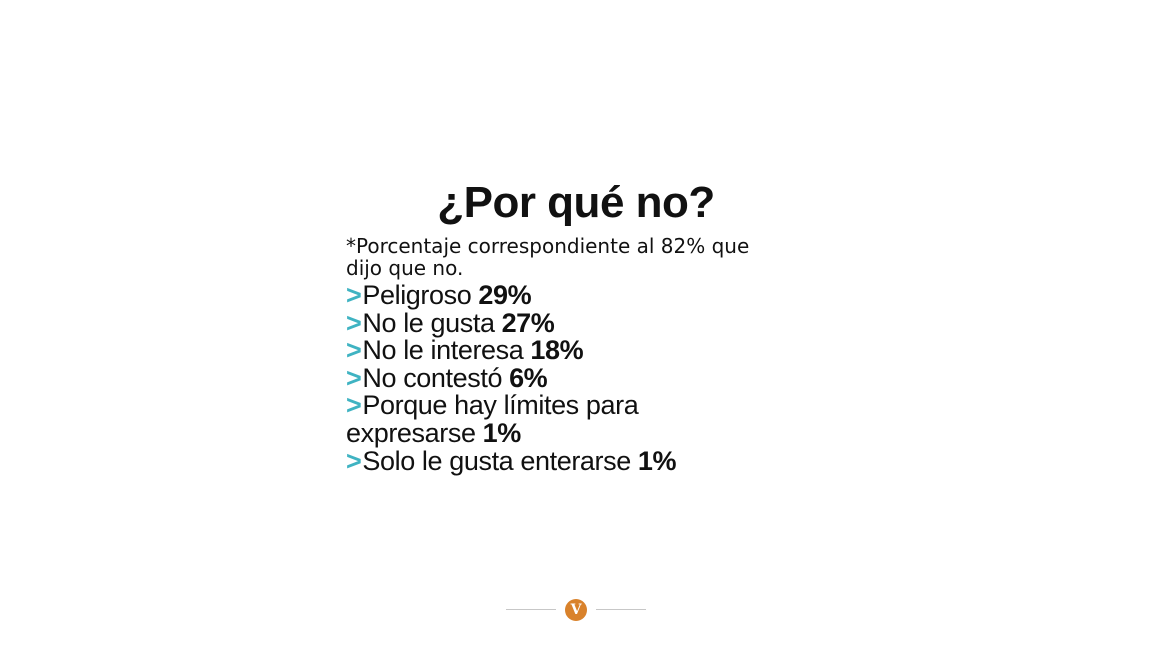 The width and height of the screenshot is (1152, 648). What do you see at coordinates (428, 322) in the screenshot?
I see `reason-label: No le gusta` at bounding box center [428, 322].